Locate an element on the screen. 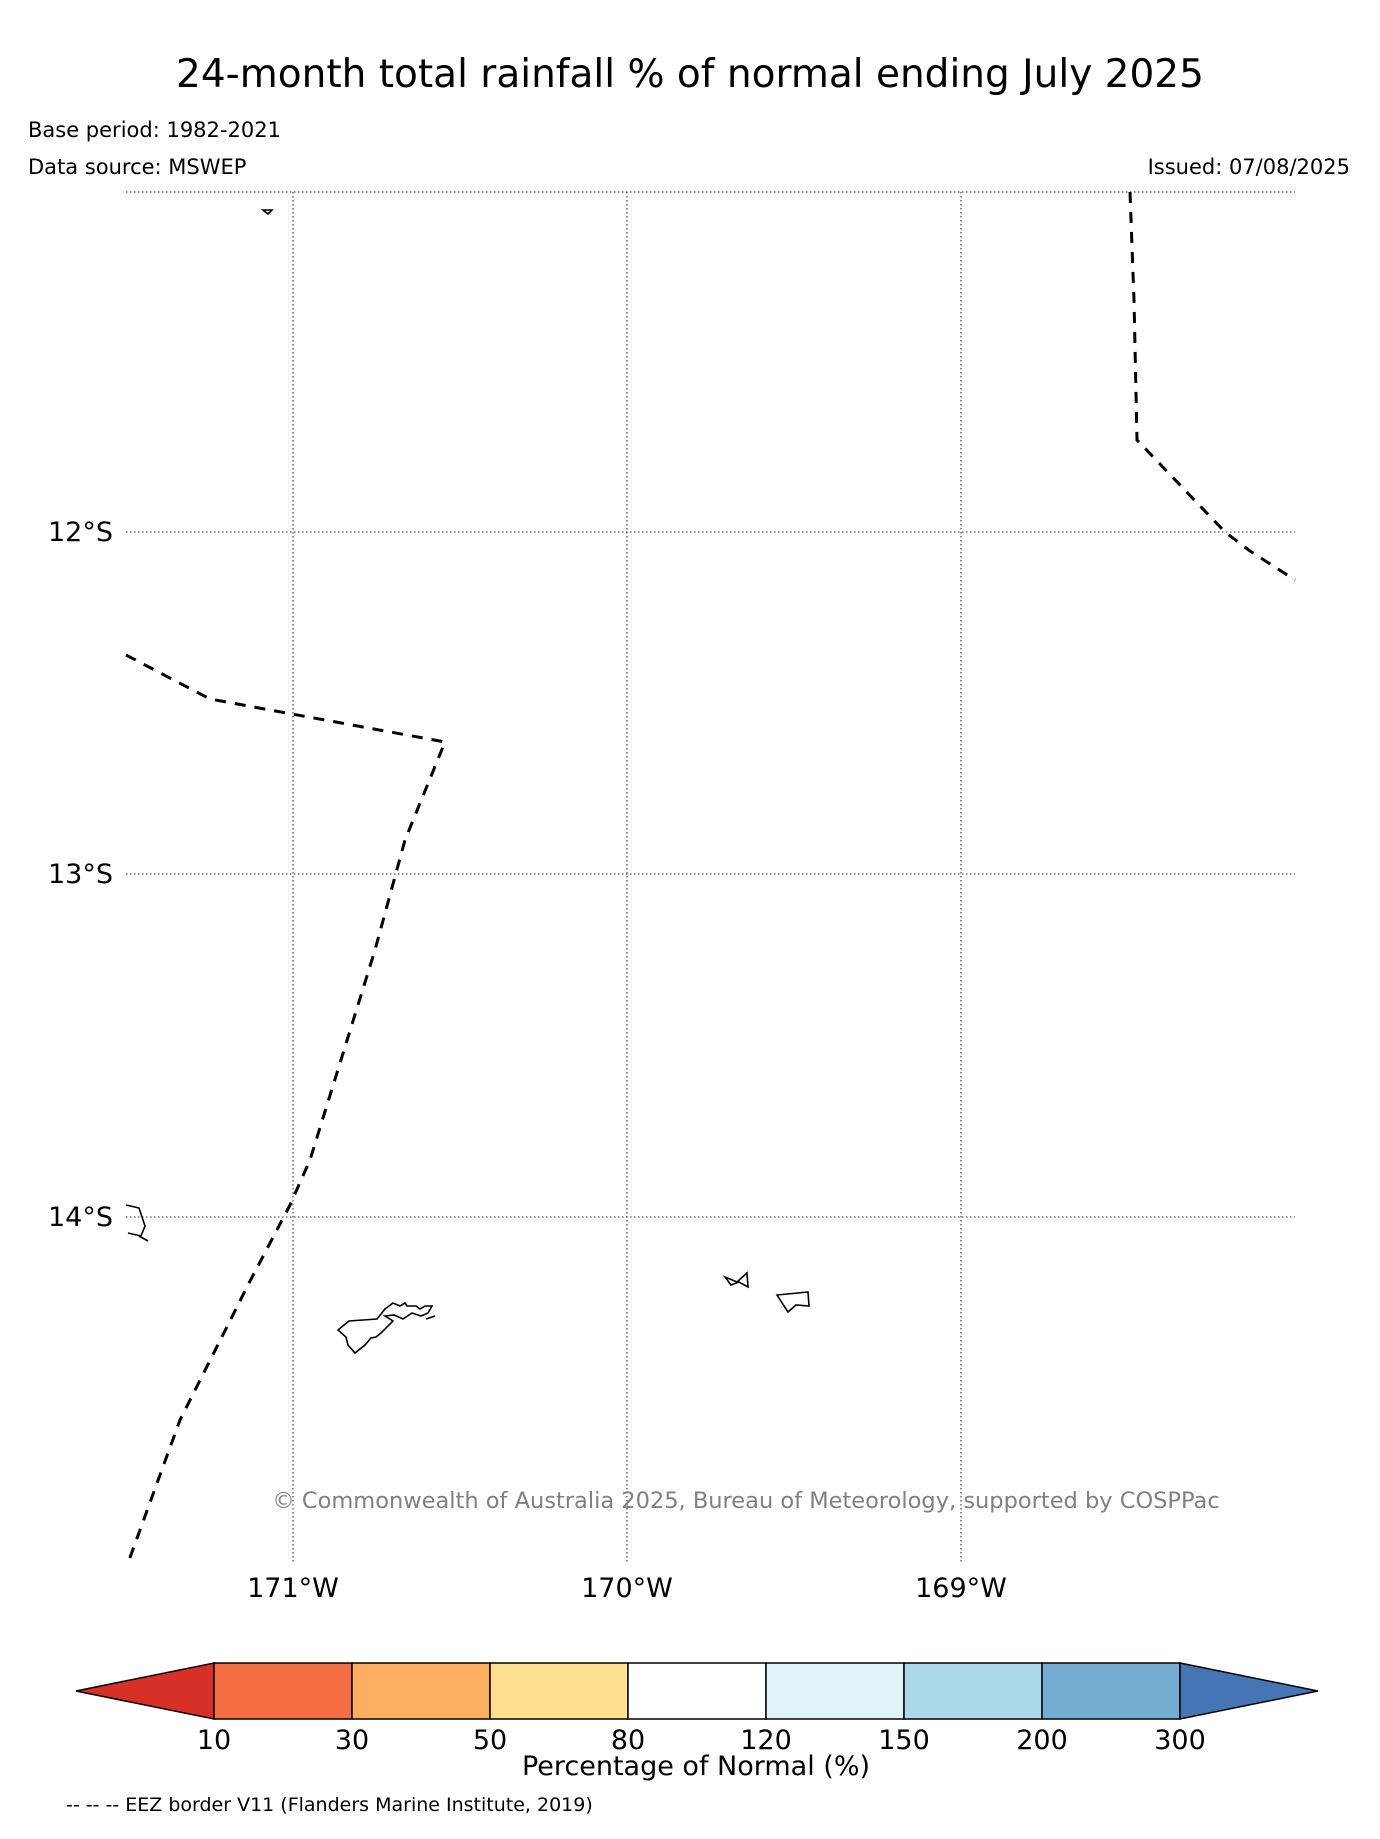 This screenshot has height=1839, width=1380. lat-label-12s: 12°S is located at coordinates (80, 532).